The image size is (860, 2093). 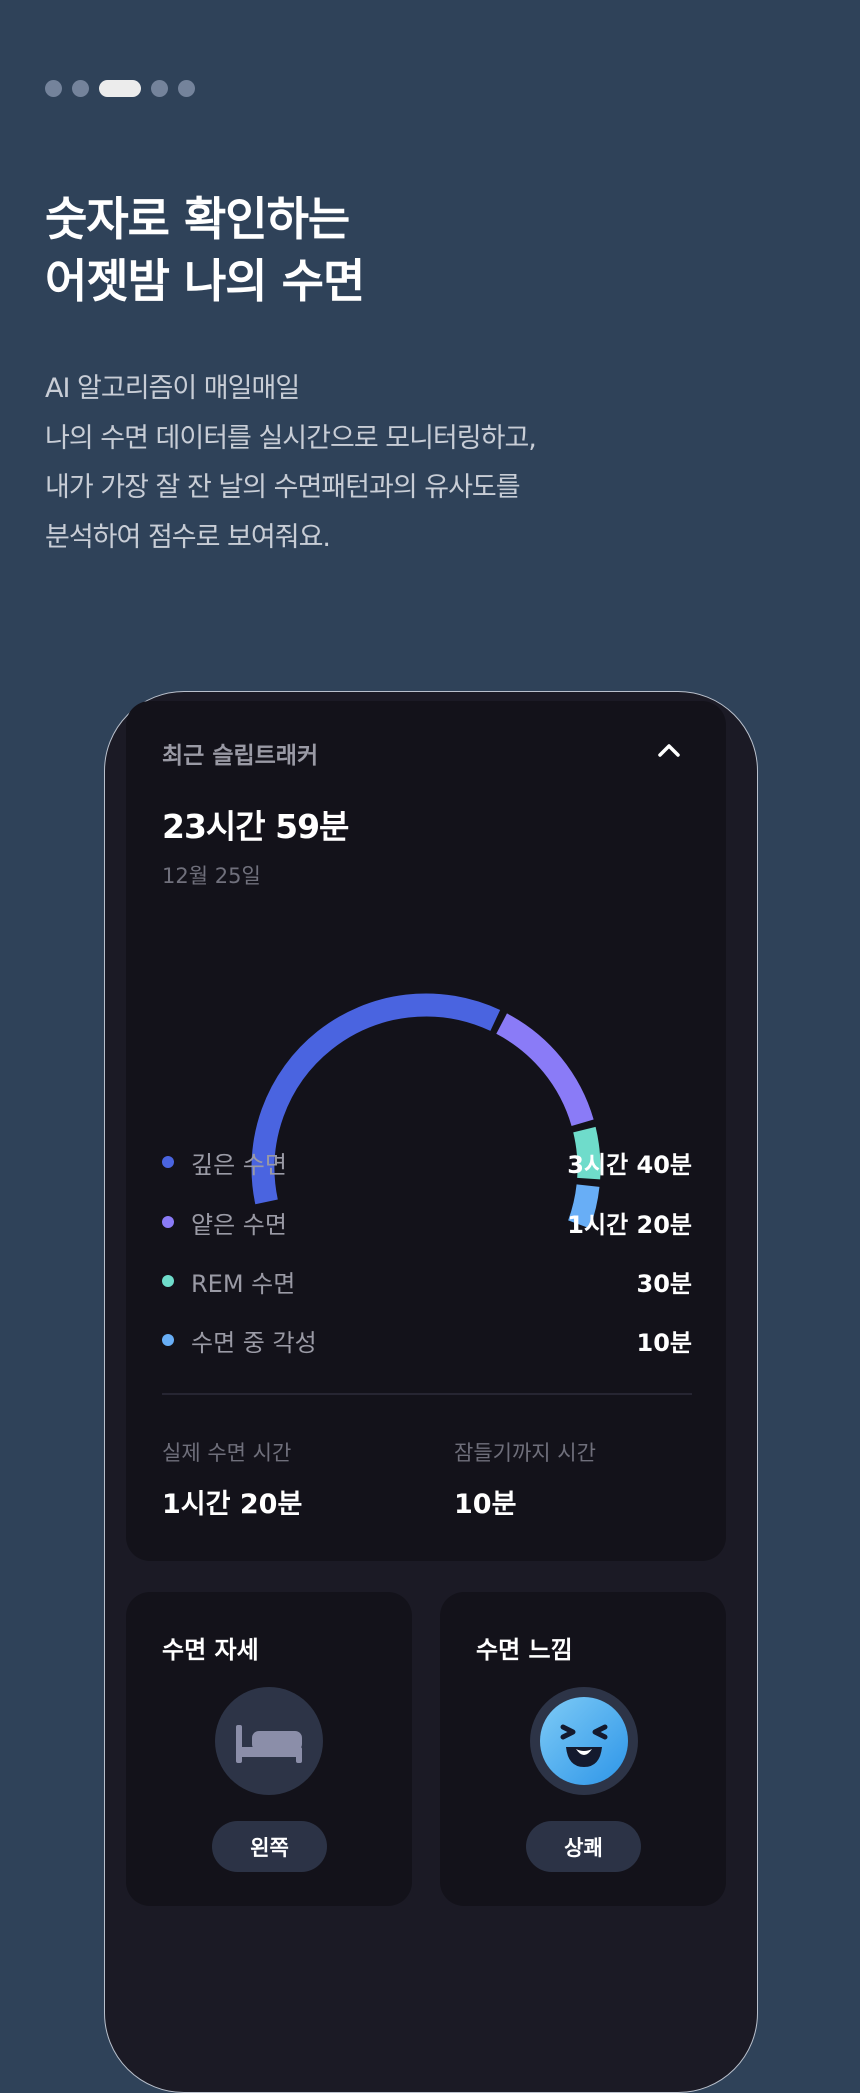 What do you see at coordinates (210, 1650) in the screenshot?
I see `posture-title: 수면 자세` at bounding box center [210, 1650].